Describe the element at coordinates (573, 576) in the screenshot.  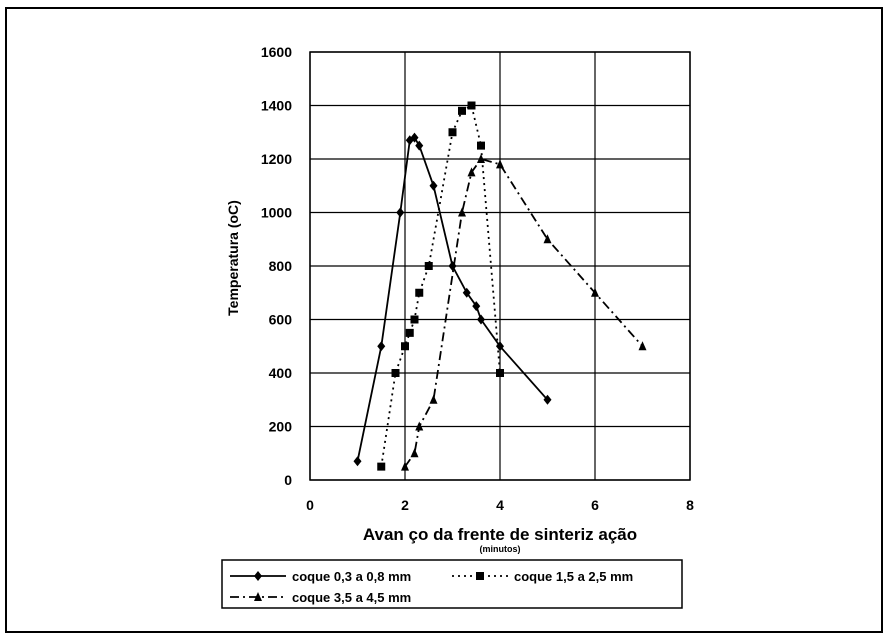
I see `legend-label-2: coque 1,5 a 2,5 mm` at that location.